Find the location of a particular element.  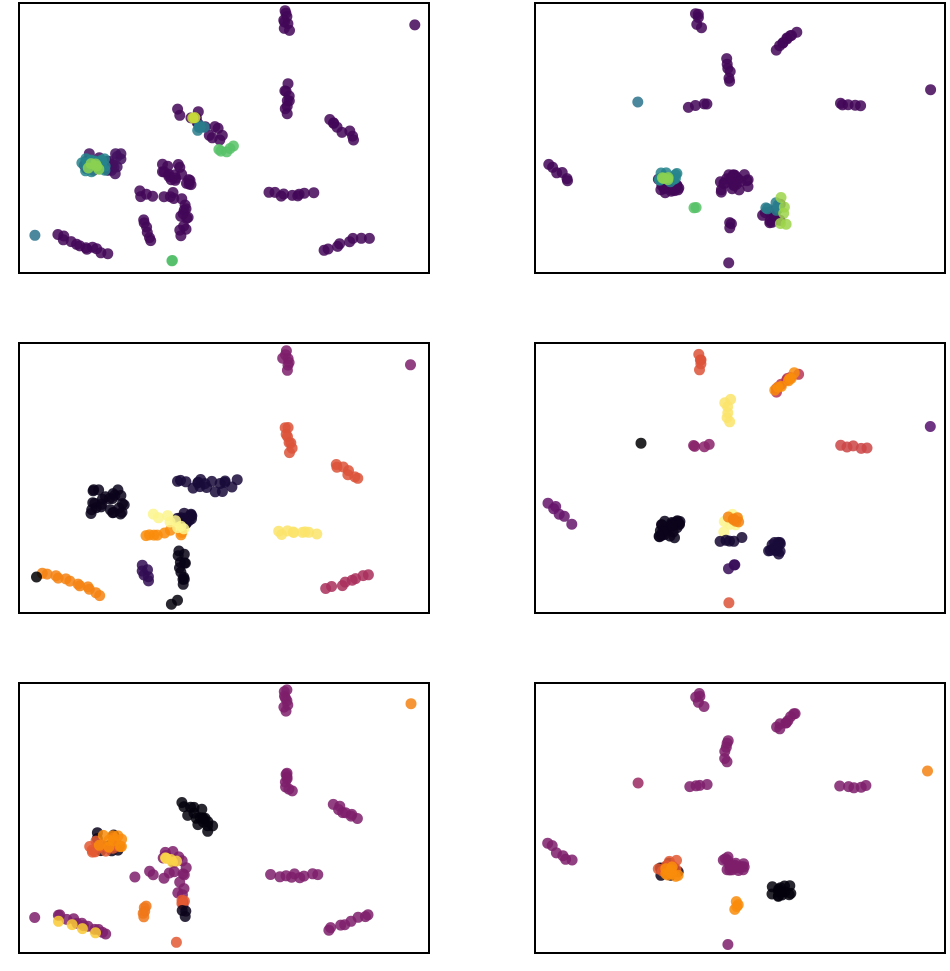

scatter-panel-bottom-right is located at coordinates (740, 818).